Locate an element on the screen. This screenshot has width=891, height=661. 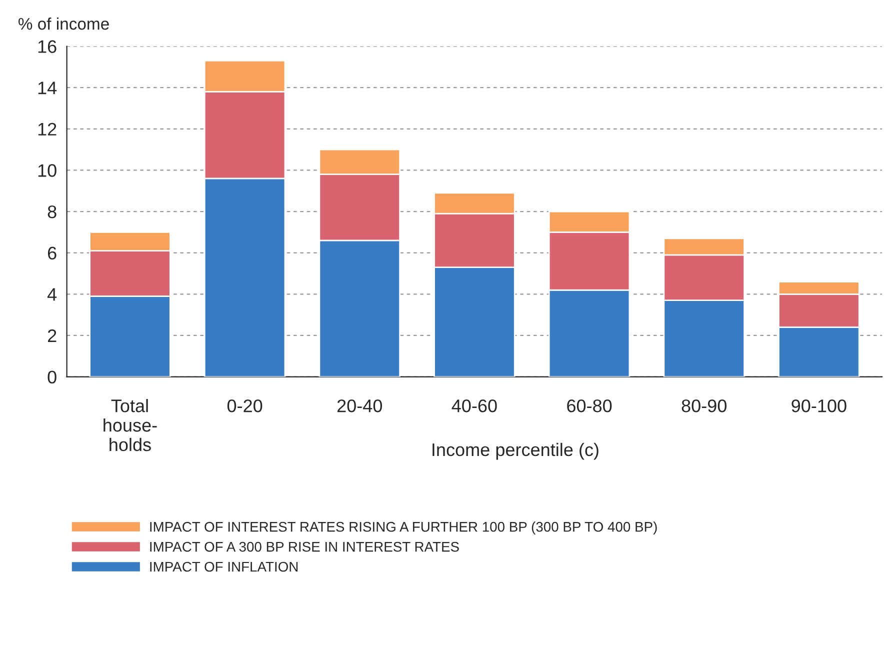
x-tick-label: 60-80 is located at coordinates (589, 405).